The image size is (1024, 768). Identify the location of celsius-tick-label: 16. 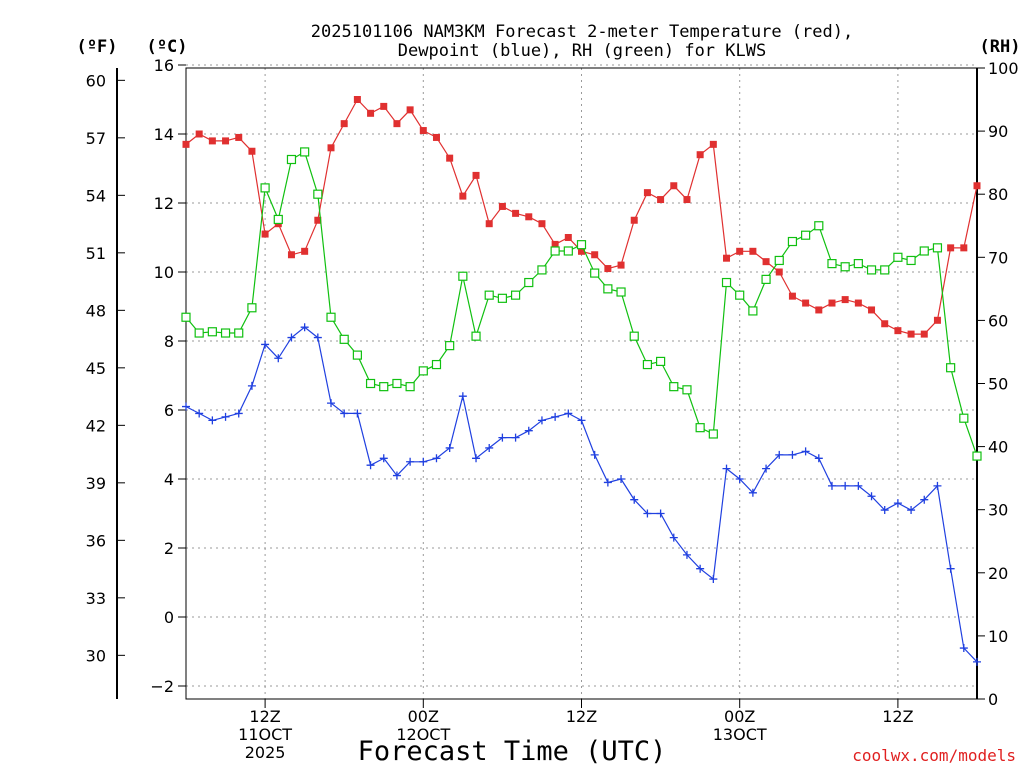
(164, 65).